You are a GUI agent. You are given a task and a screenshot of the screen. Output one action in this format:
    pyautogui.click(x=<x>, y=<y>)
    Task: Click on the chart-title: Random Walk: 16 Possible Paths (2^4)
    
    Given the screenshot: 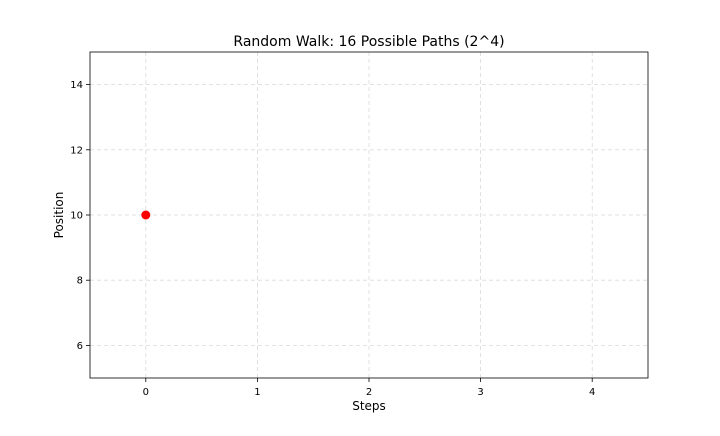 What is the action you would take?
    pyautogui.click(x=368, y=42)
    